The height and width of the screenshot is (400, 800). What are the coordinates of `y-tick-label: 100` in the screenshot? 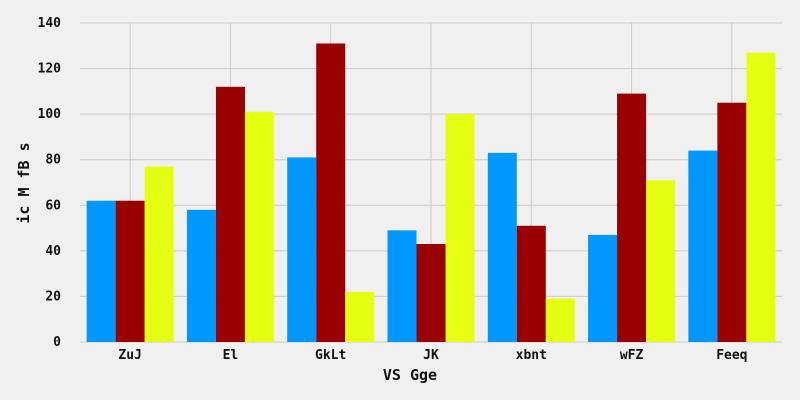 It's located at (50, 114).